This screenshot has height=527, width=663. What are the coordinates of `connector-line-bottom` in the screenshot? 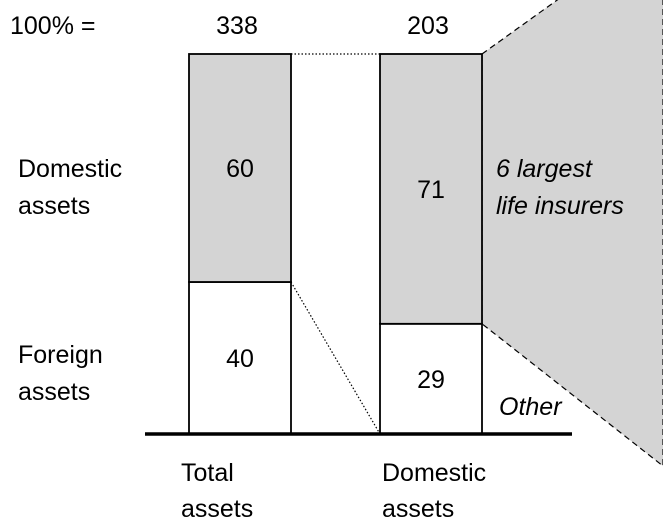 It's located at (335, 358).